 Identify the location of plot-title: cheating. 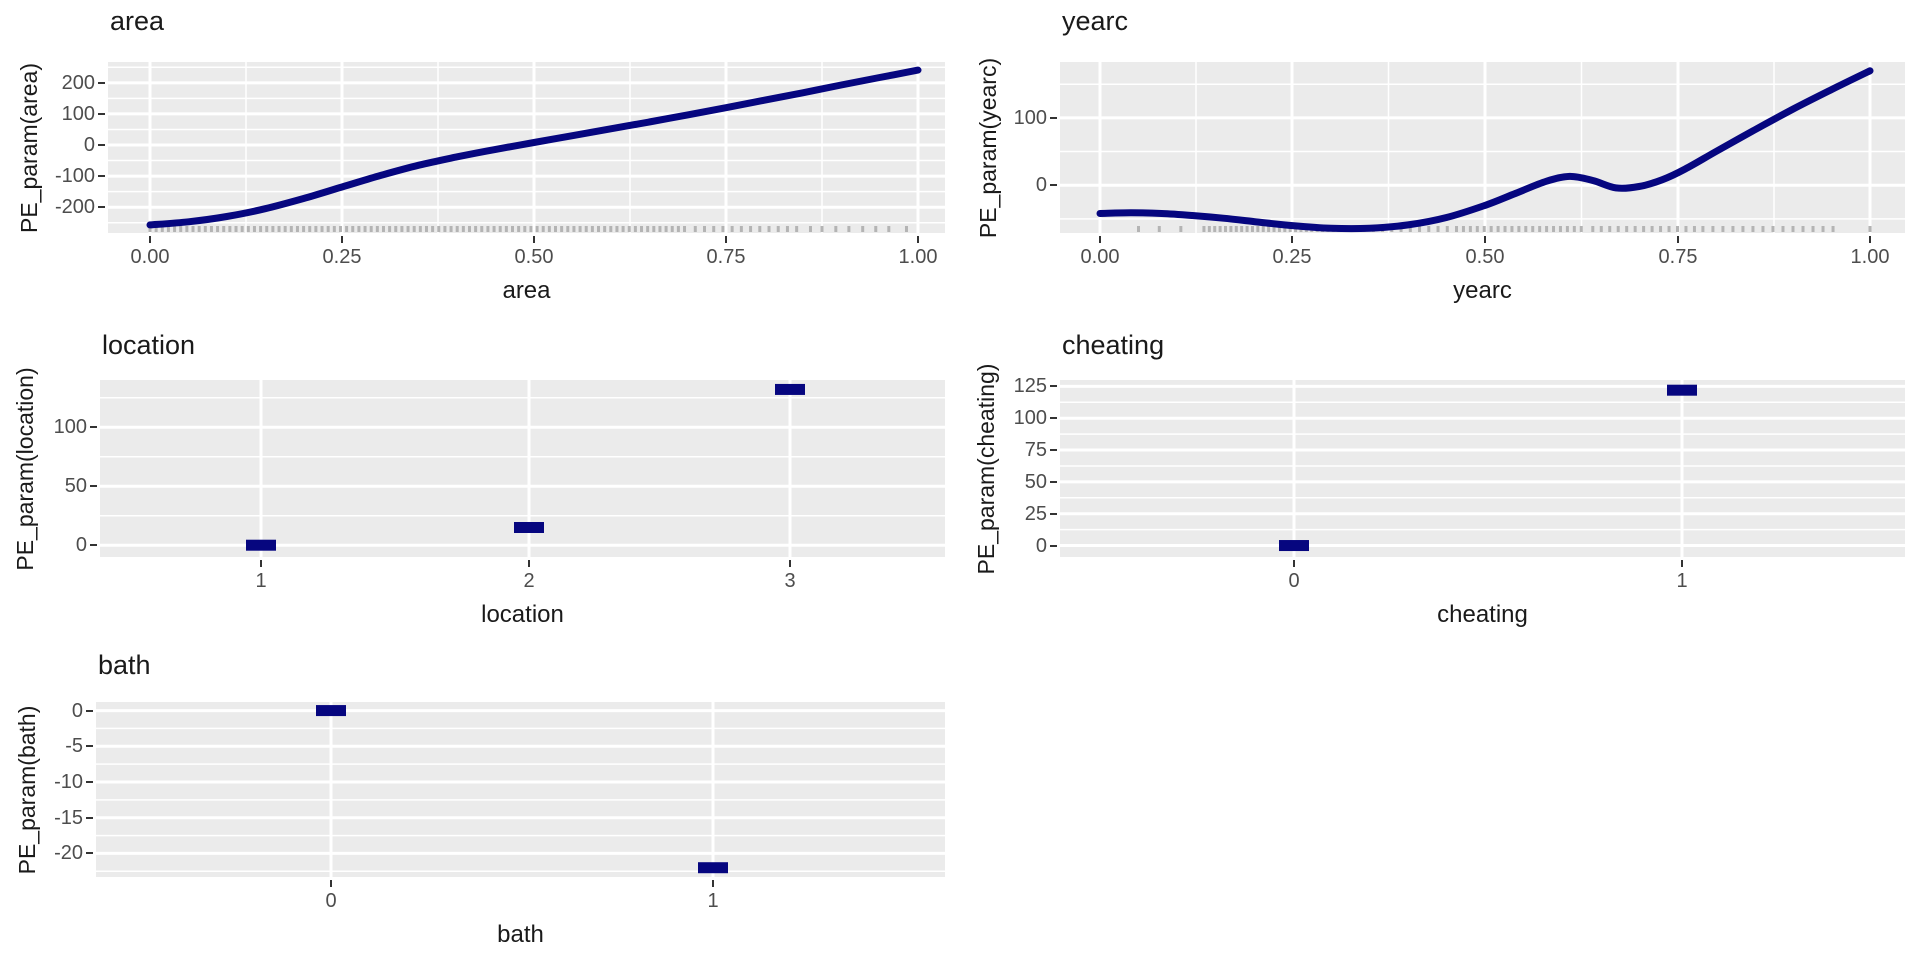
(1113, 345).